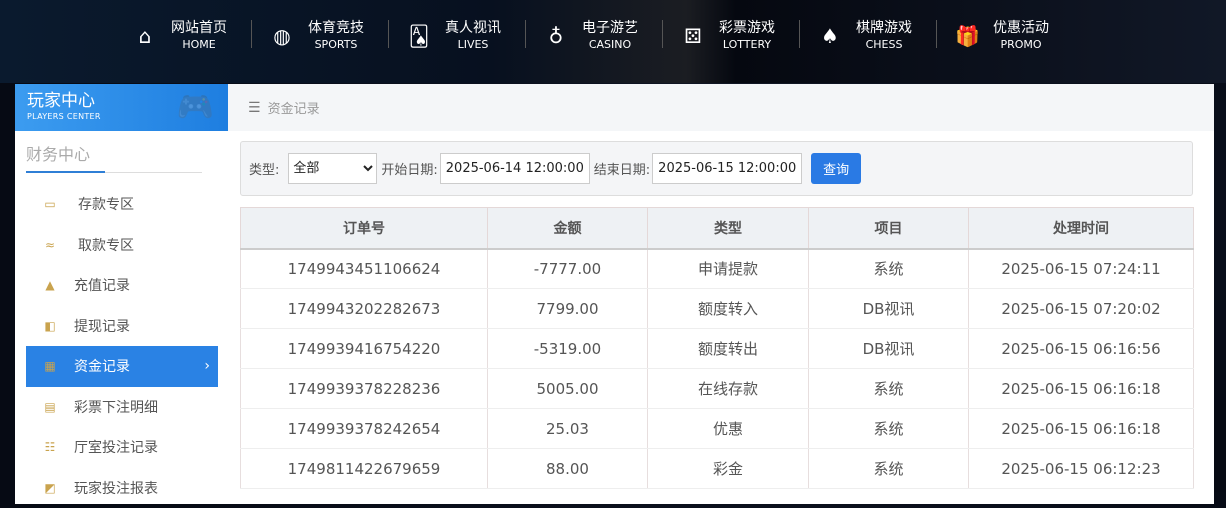  What do you see at coordinates (121, 107) in the screenshot?
I see `players-center-header: 玩家中心 PLAYERS CENTER 🎮` at bounding box center [121, 107].